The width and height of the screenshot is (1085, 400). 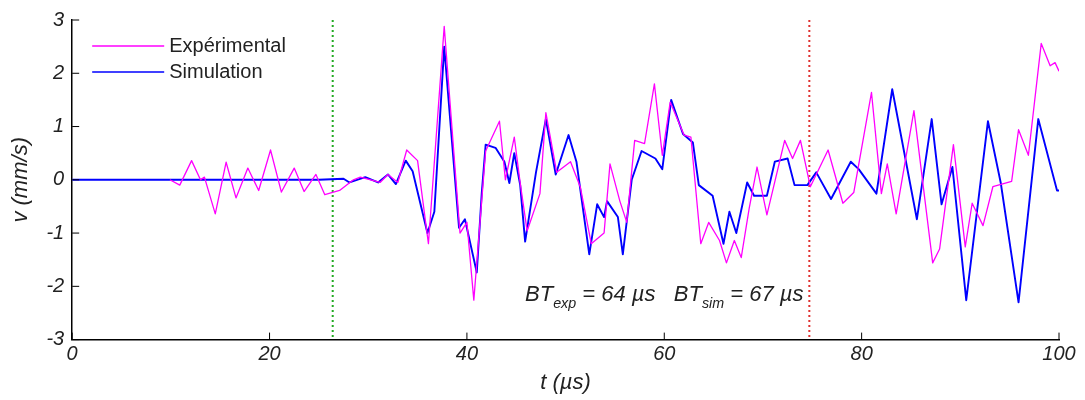 I want to click on y-tick-label: 2, so click(x=58, y=71).